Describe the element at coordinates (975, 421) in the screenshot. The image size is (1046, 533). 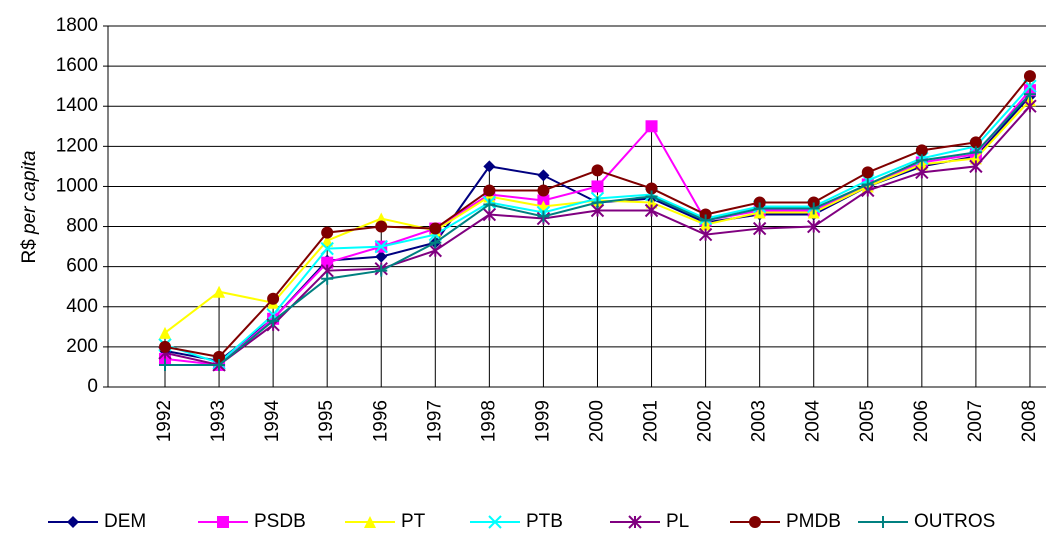
I see `x-tick-label: 2007` at that location.